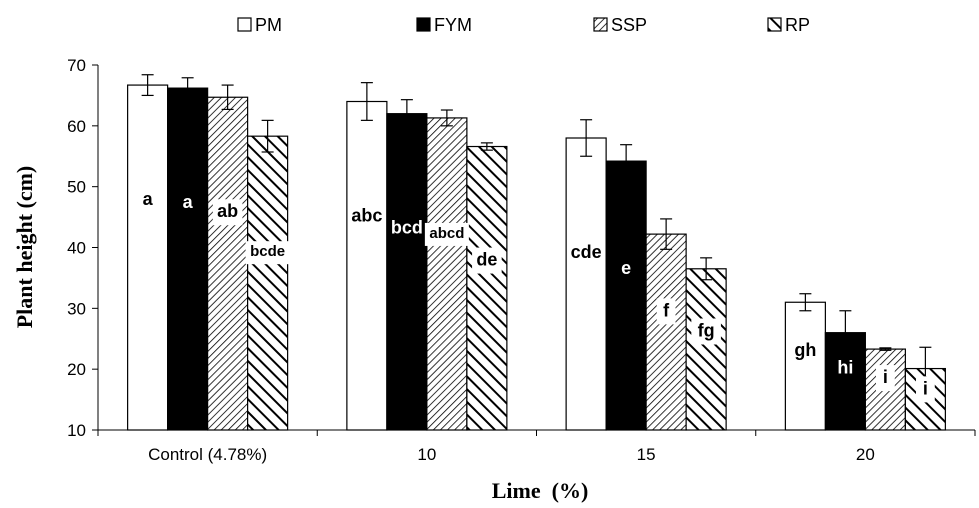  What do you see at coordinates (774, 24) in the screenshot?
I see `legend-swatch-rp` at bounding box center [774, 24].